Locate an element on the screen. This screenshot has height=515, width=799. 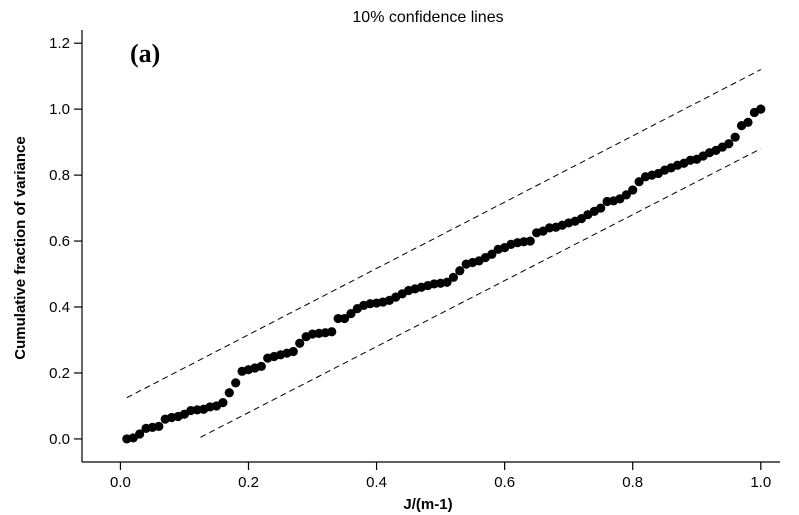
x-tick-label: 0.6 is located at coordinates (504, 482).